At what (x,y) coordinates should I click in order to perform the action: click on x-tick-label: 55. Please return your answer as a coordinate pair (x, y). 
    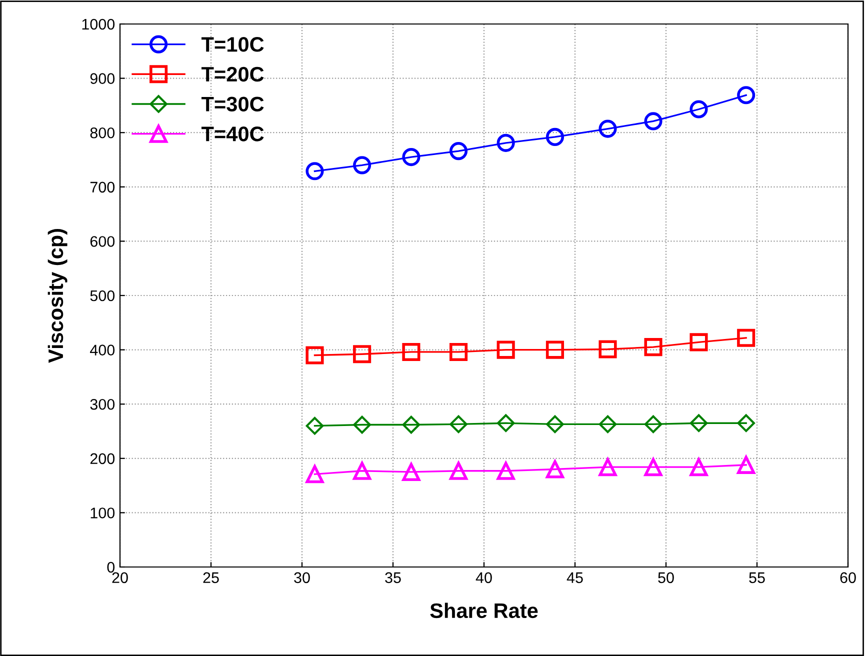
    Looking at the image, I should click on (757, 578).